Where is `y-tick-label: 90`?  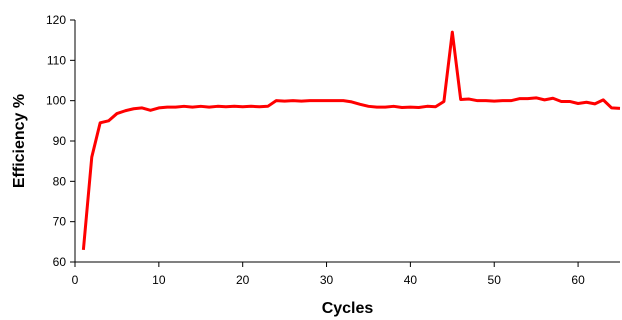 y-tick-label: 90 is located at coordinates (60, 141).